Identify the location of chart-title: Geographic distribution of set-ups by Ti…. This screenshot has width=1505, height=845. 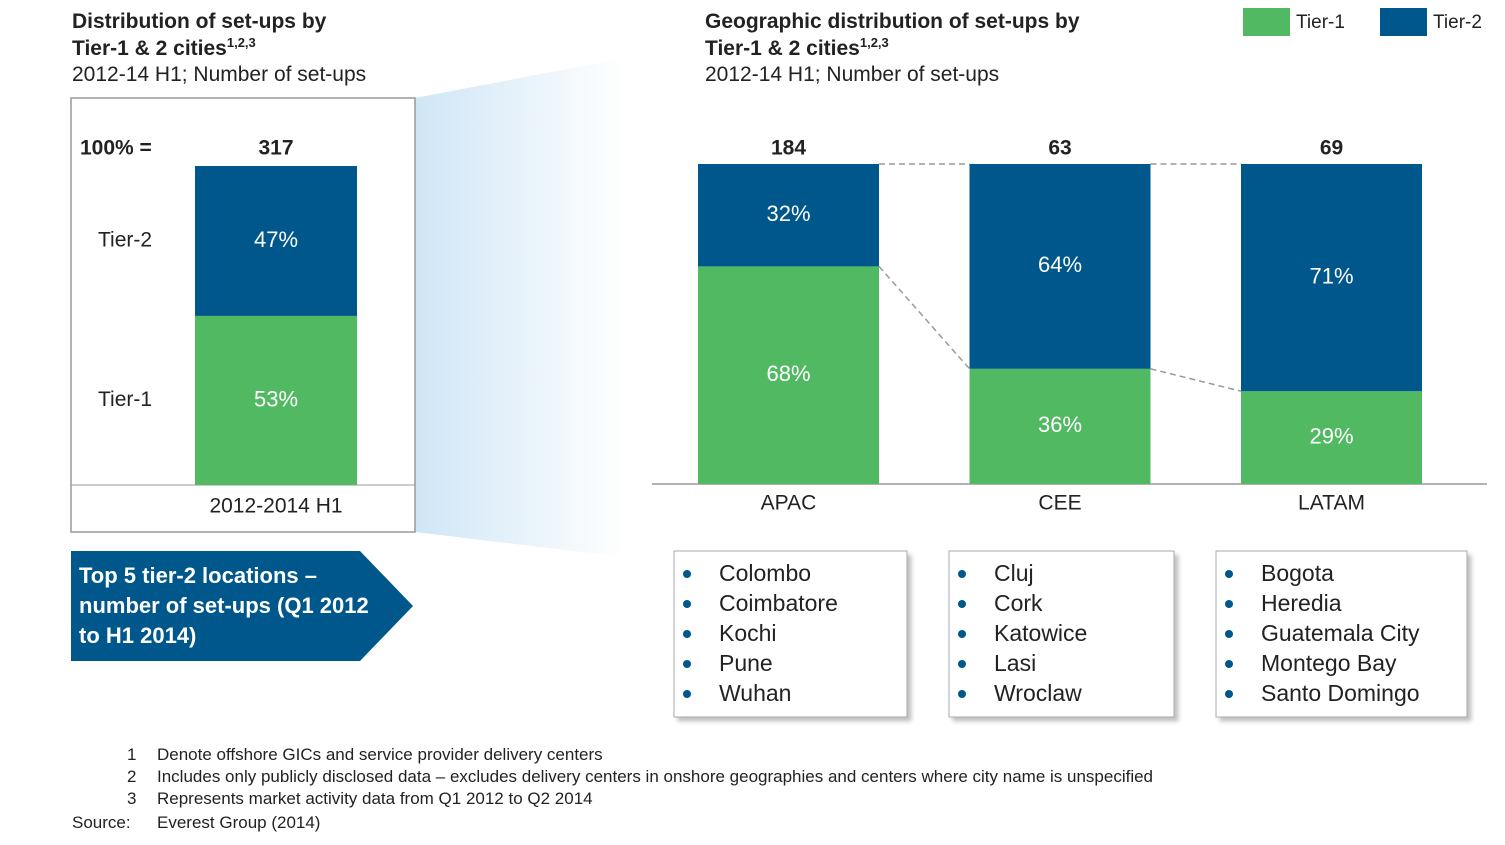
(905, 35).